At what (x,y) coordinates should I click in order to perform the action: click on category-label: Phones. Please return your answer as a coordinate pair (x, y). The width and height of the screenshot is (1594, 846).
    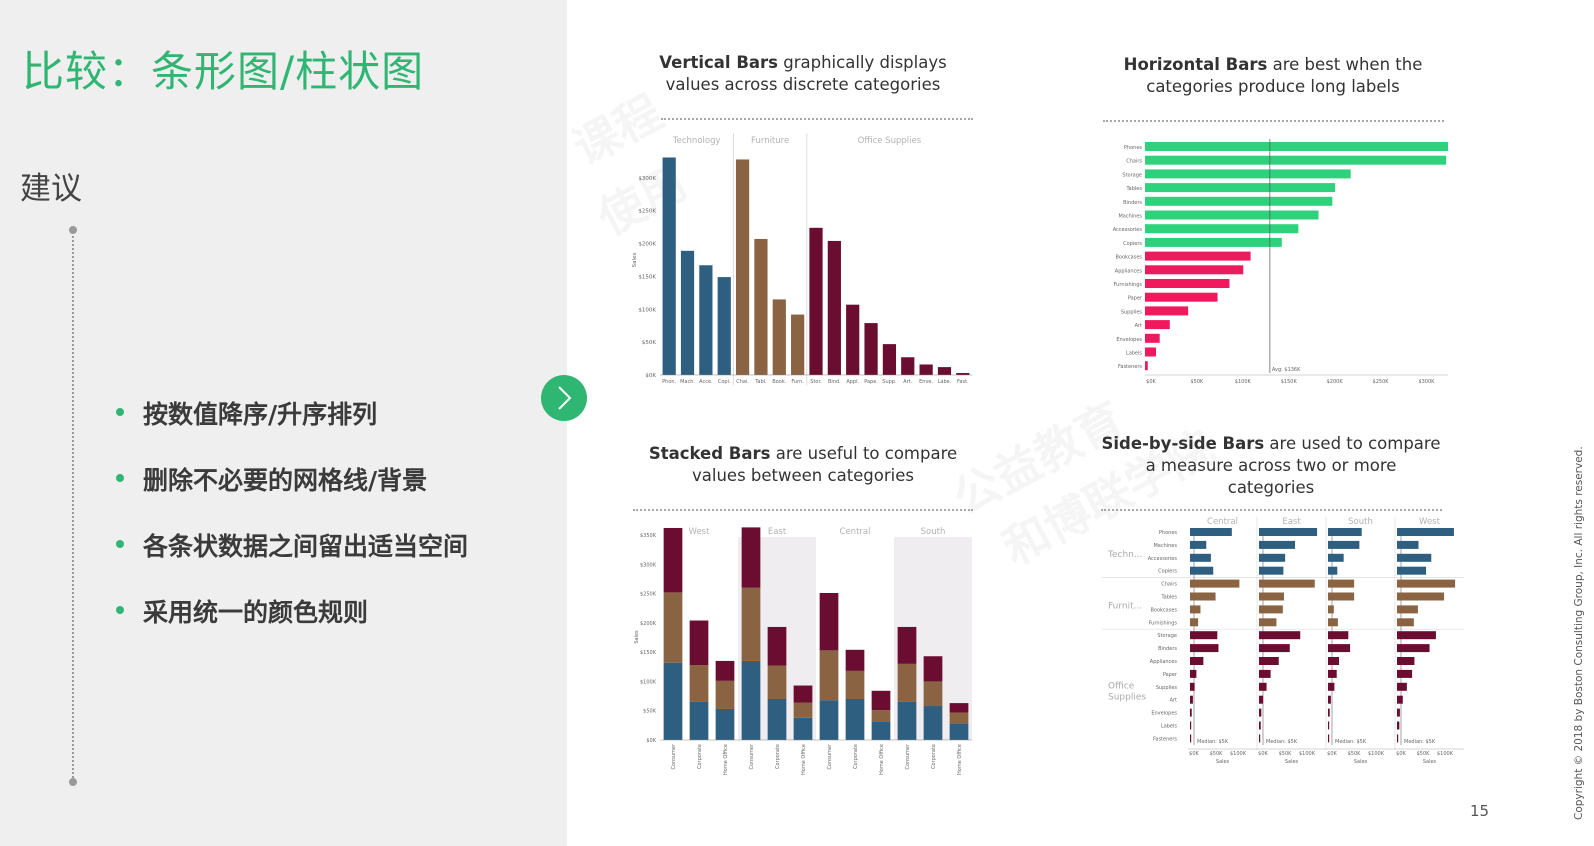
    Looking at the image, I should click on (1133, 148).